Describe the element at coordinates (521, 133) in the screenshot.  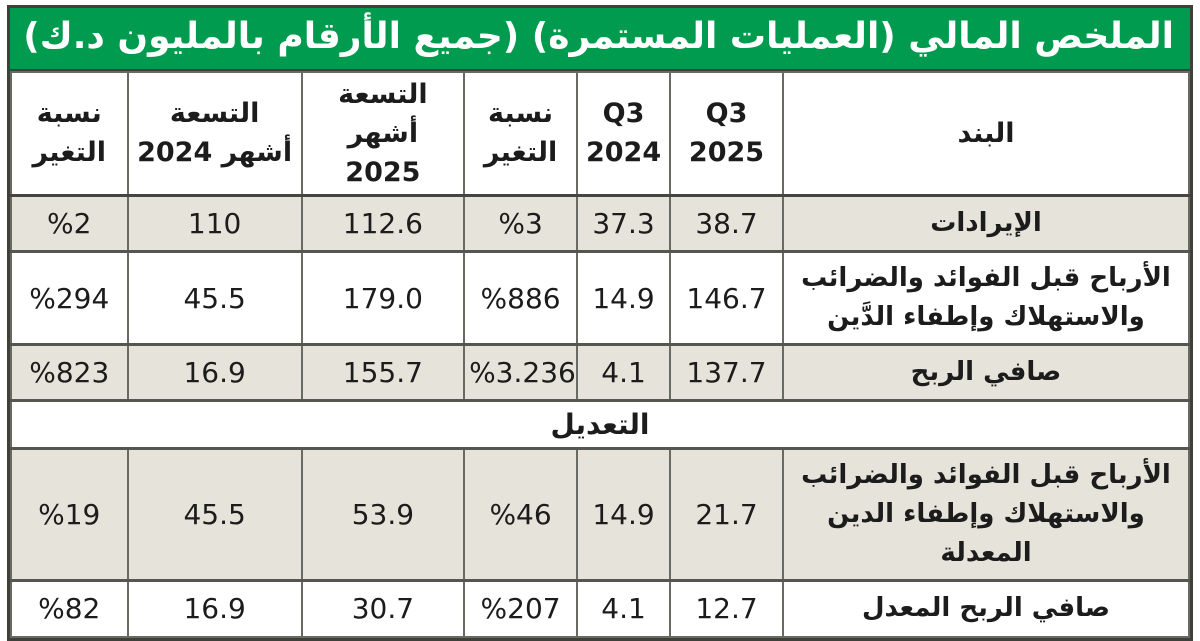
I see `column-header-chg_q: نسبة التغير` at that location.